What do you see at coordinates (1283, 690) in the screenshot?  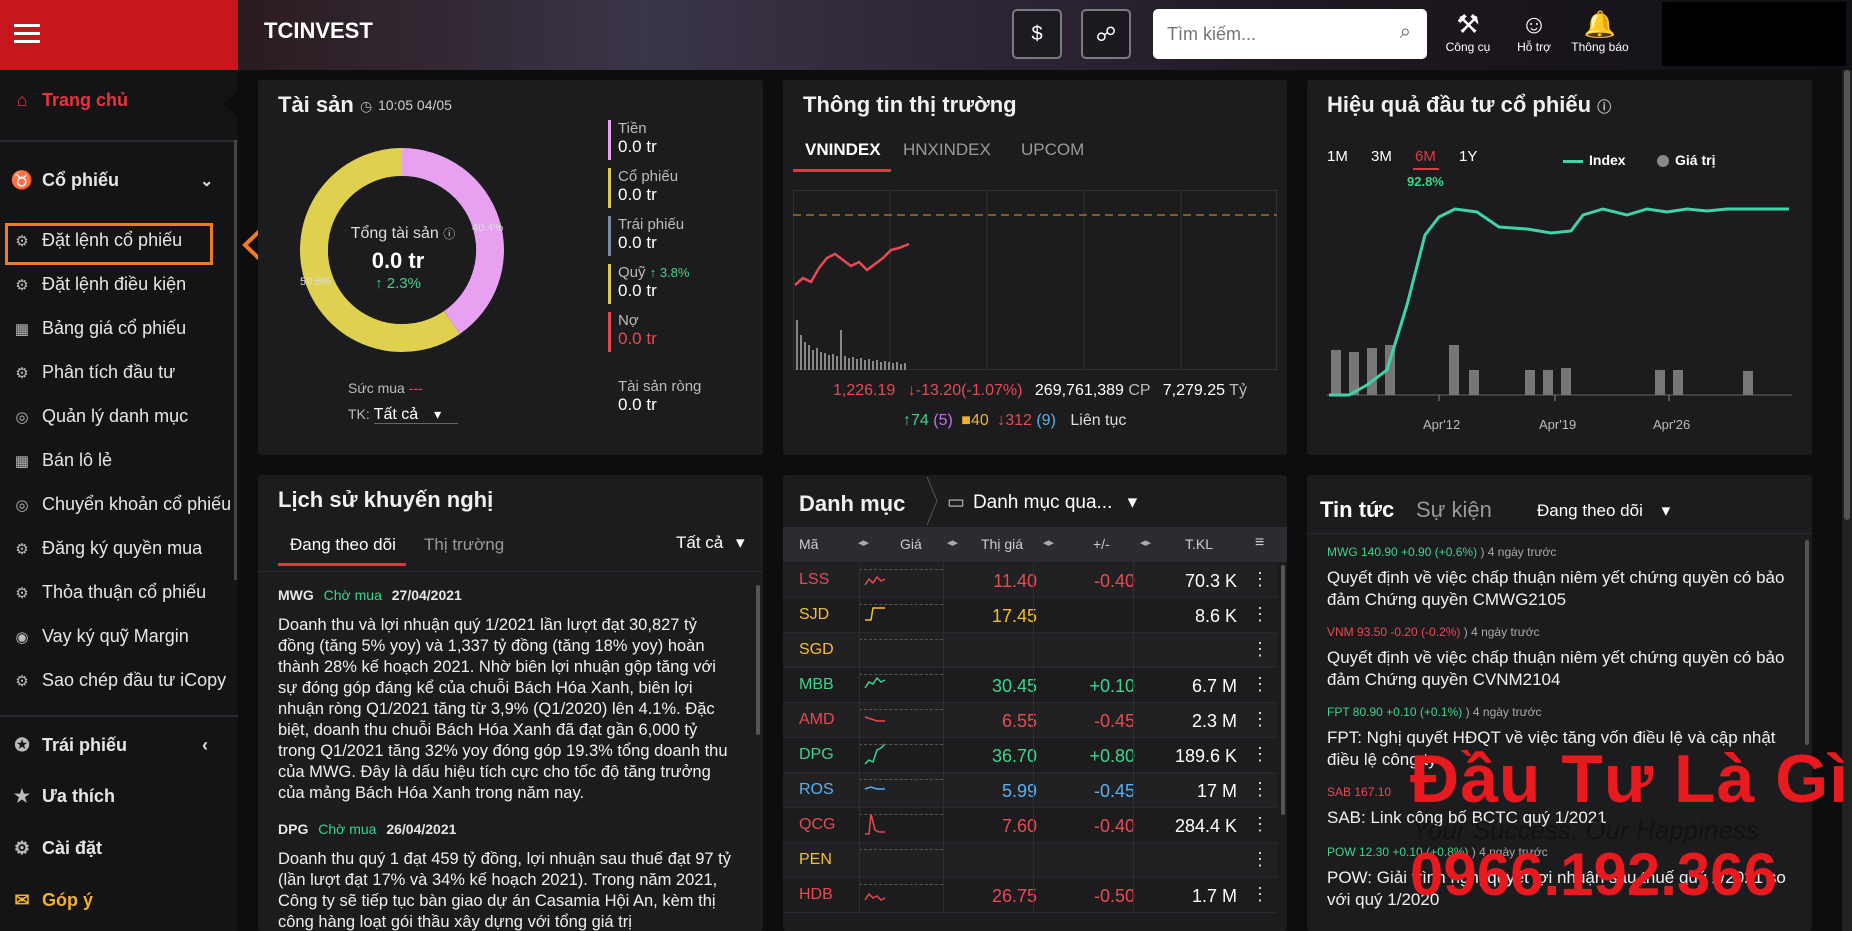 I see `portfolio-scrollbar` at bounding box center [1283, 690].